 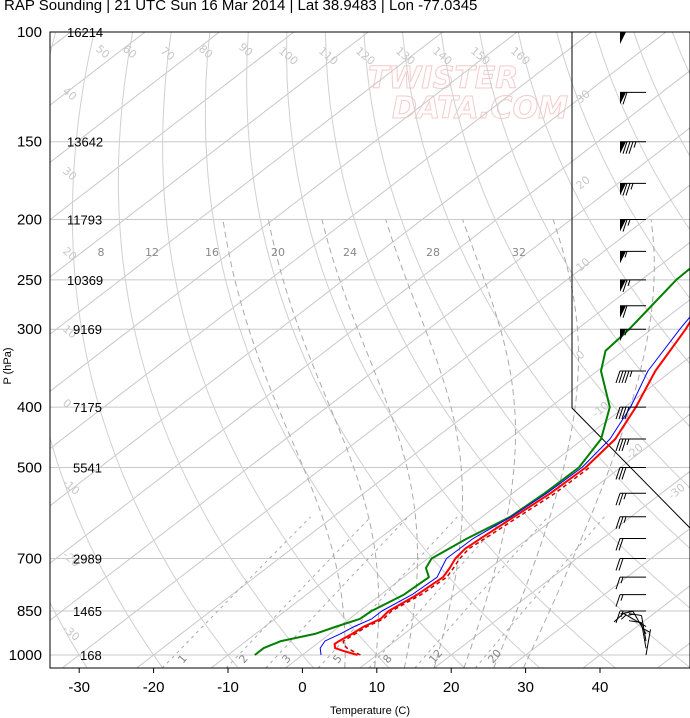 What do you see at coordinates (661, 95) in the screenshot?
I see `dry-adiabat` at bounding box center [661, 95].